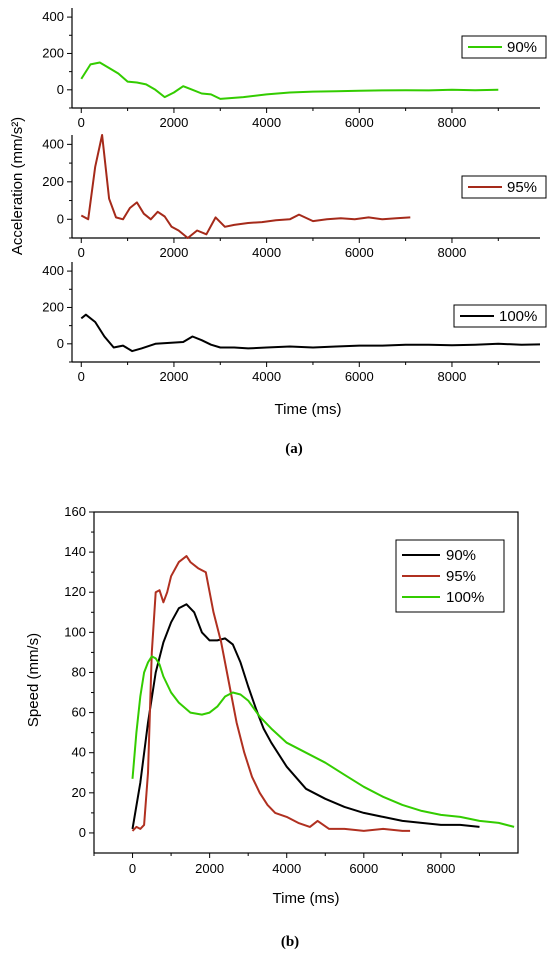  I want to click on panel-a-y-axis-label: Acceleration (mm/s²), so click(17, 186).